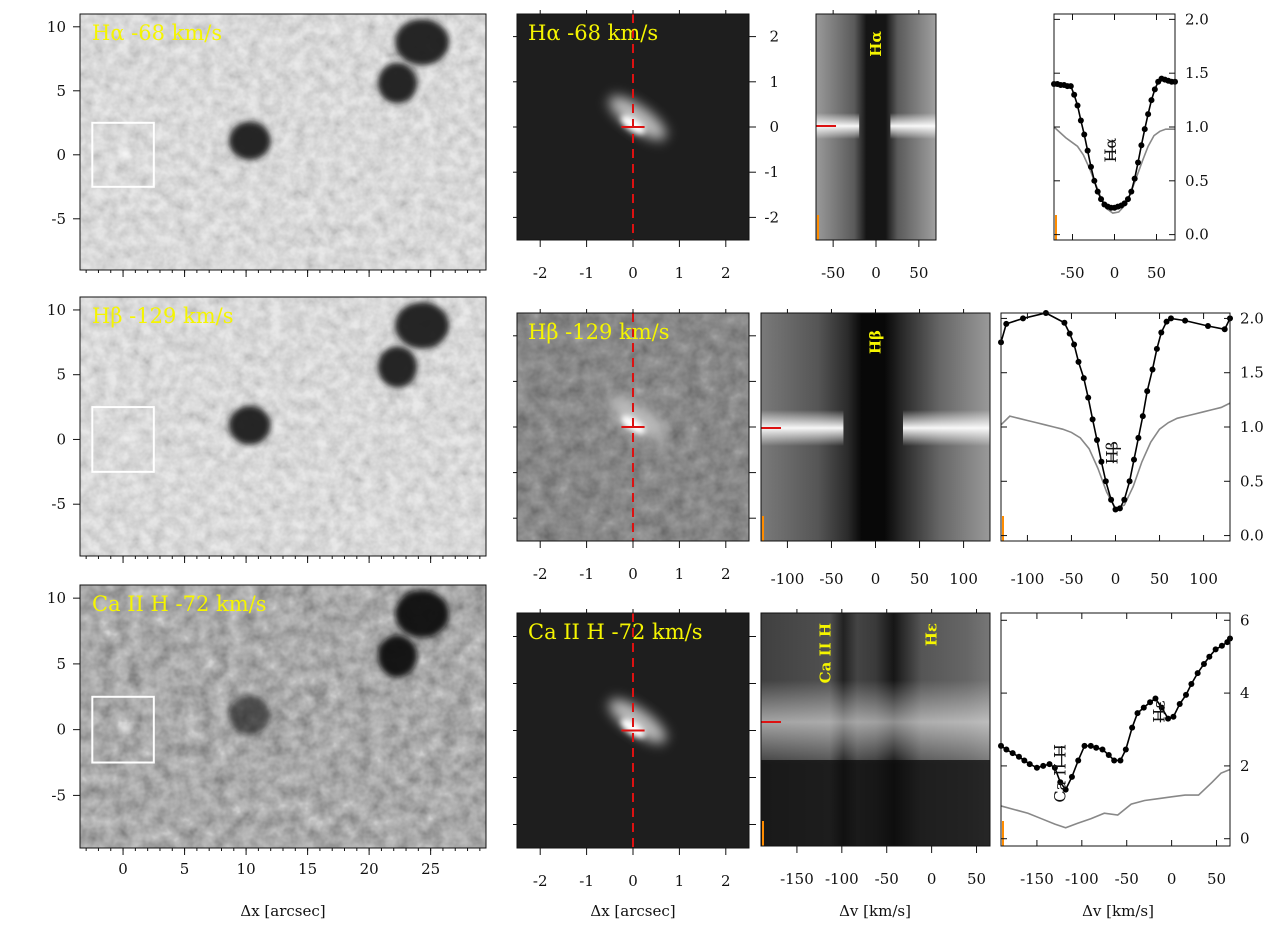 Image resolution: width=1280 pixels, height=926 pixels. What do you see at coordinates (633, 728) in the screenshot?
I see `brightening-core` at bounding box center [633, 728].